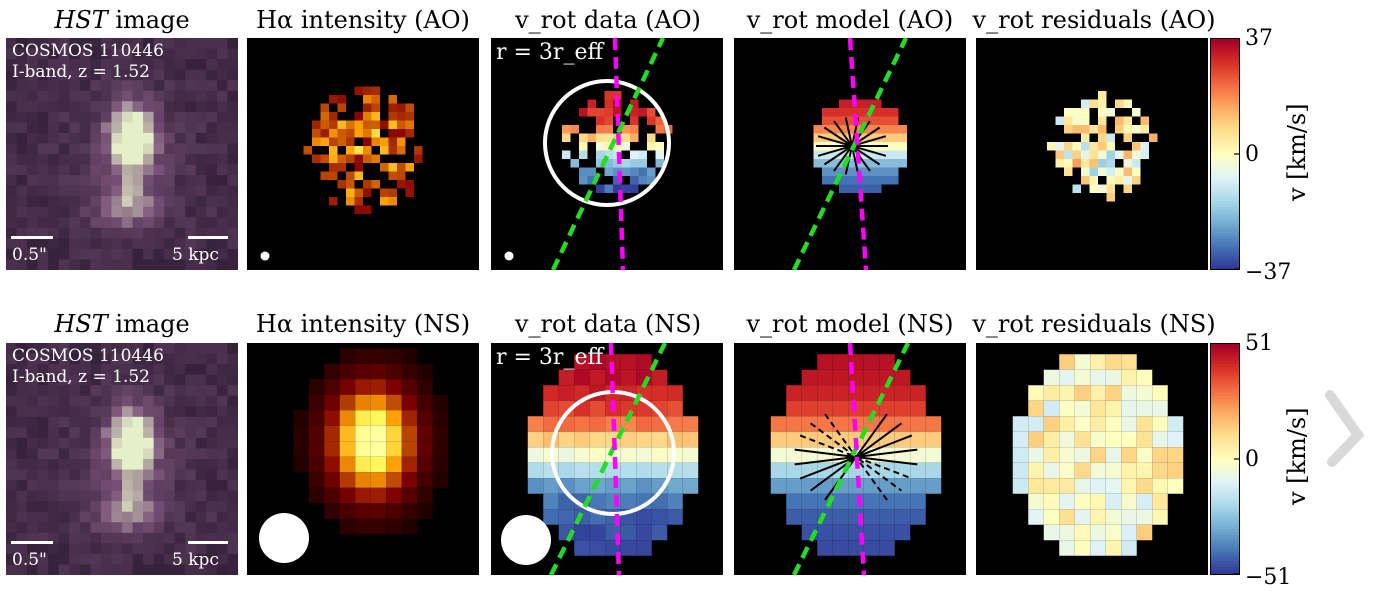 The height and width of the screenshot is (592, 1376). Describe the element at coordinates (208, 237) in the screenshot. I see `scale-bar-kpc` at that location.